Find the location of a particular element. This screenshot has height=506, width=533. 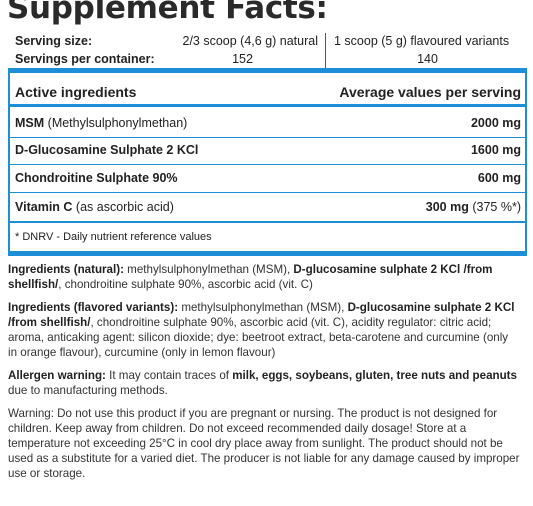

divider is located at coordinates (325, 50).